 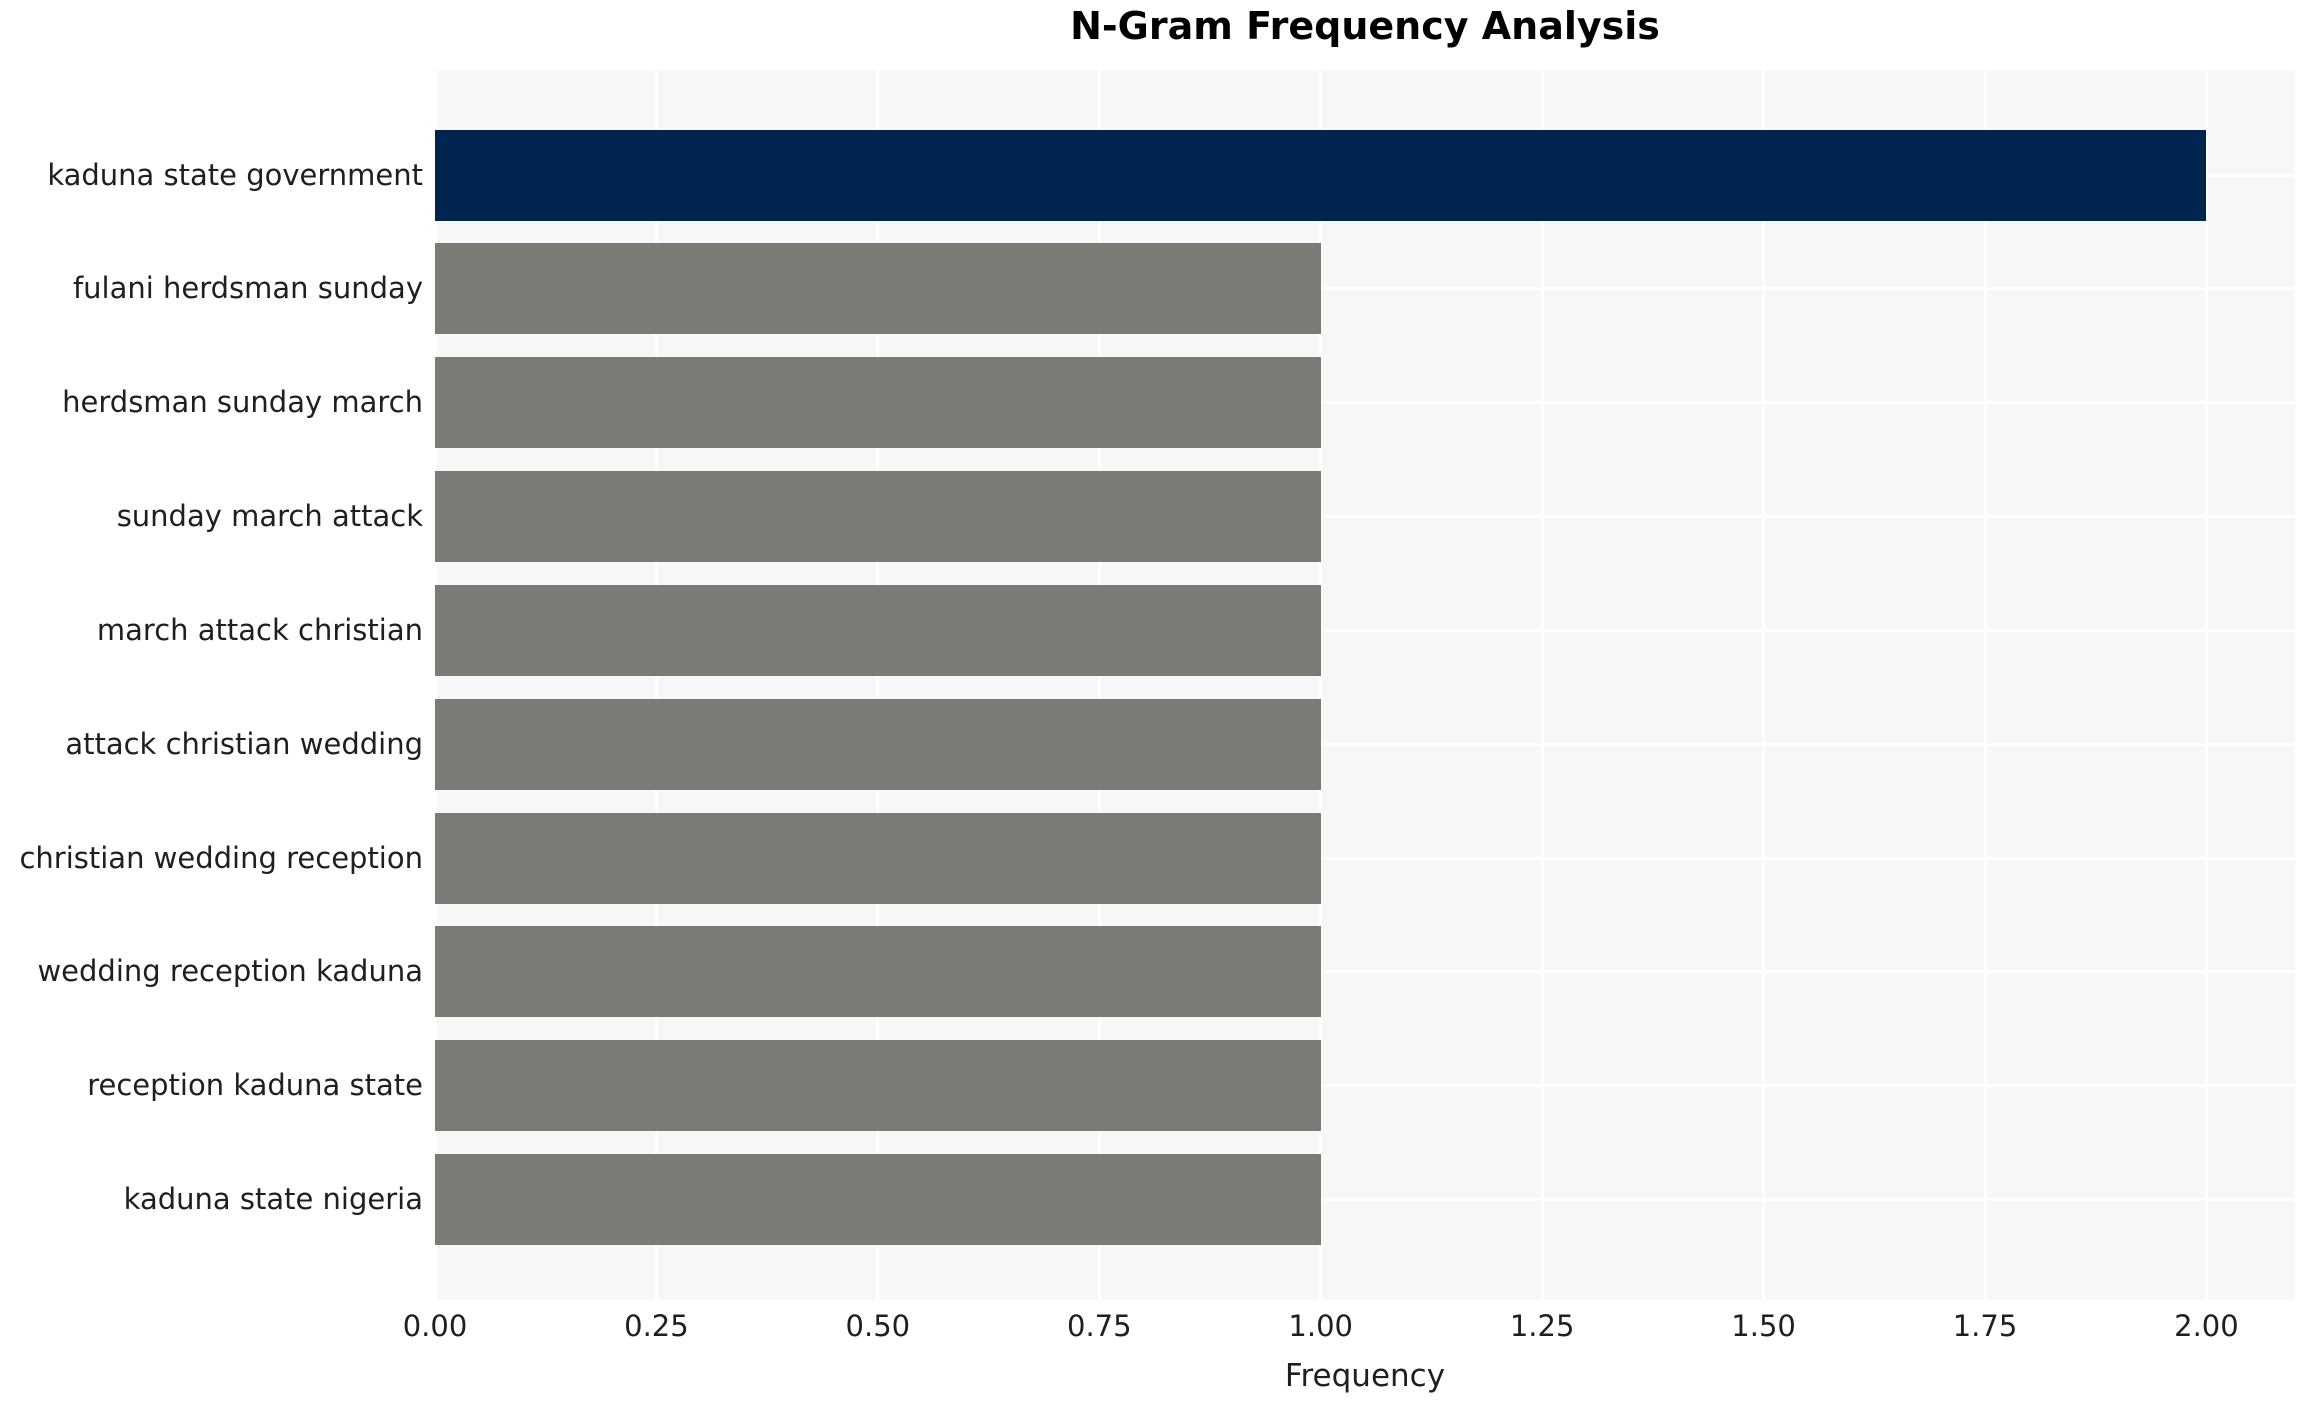 I want to click on bar-kaduna-state-government, so click(x=1321, y=175).